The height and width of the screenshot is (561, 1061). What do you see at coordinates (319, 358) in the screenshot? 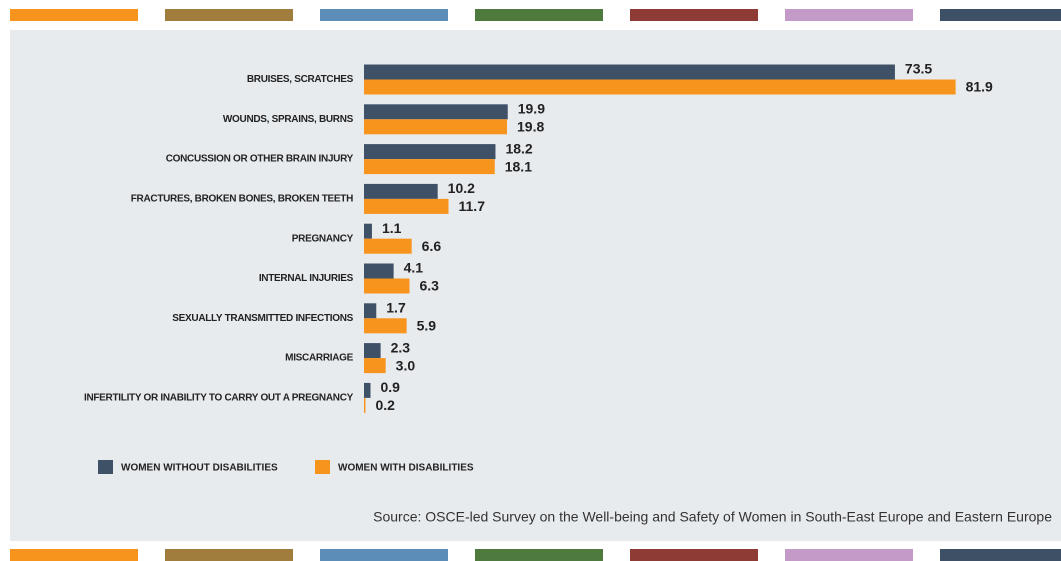
I see `category-label: MISCARRIAGE` at bounding box center [319, 358].